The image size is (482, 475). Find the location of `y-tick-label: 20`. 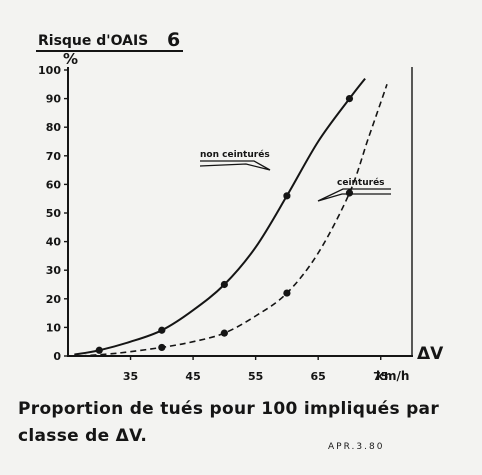

y-tick-label: 20 is located at coordinates (54, 299).